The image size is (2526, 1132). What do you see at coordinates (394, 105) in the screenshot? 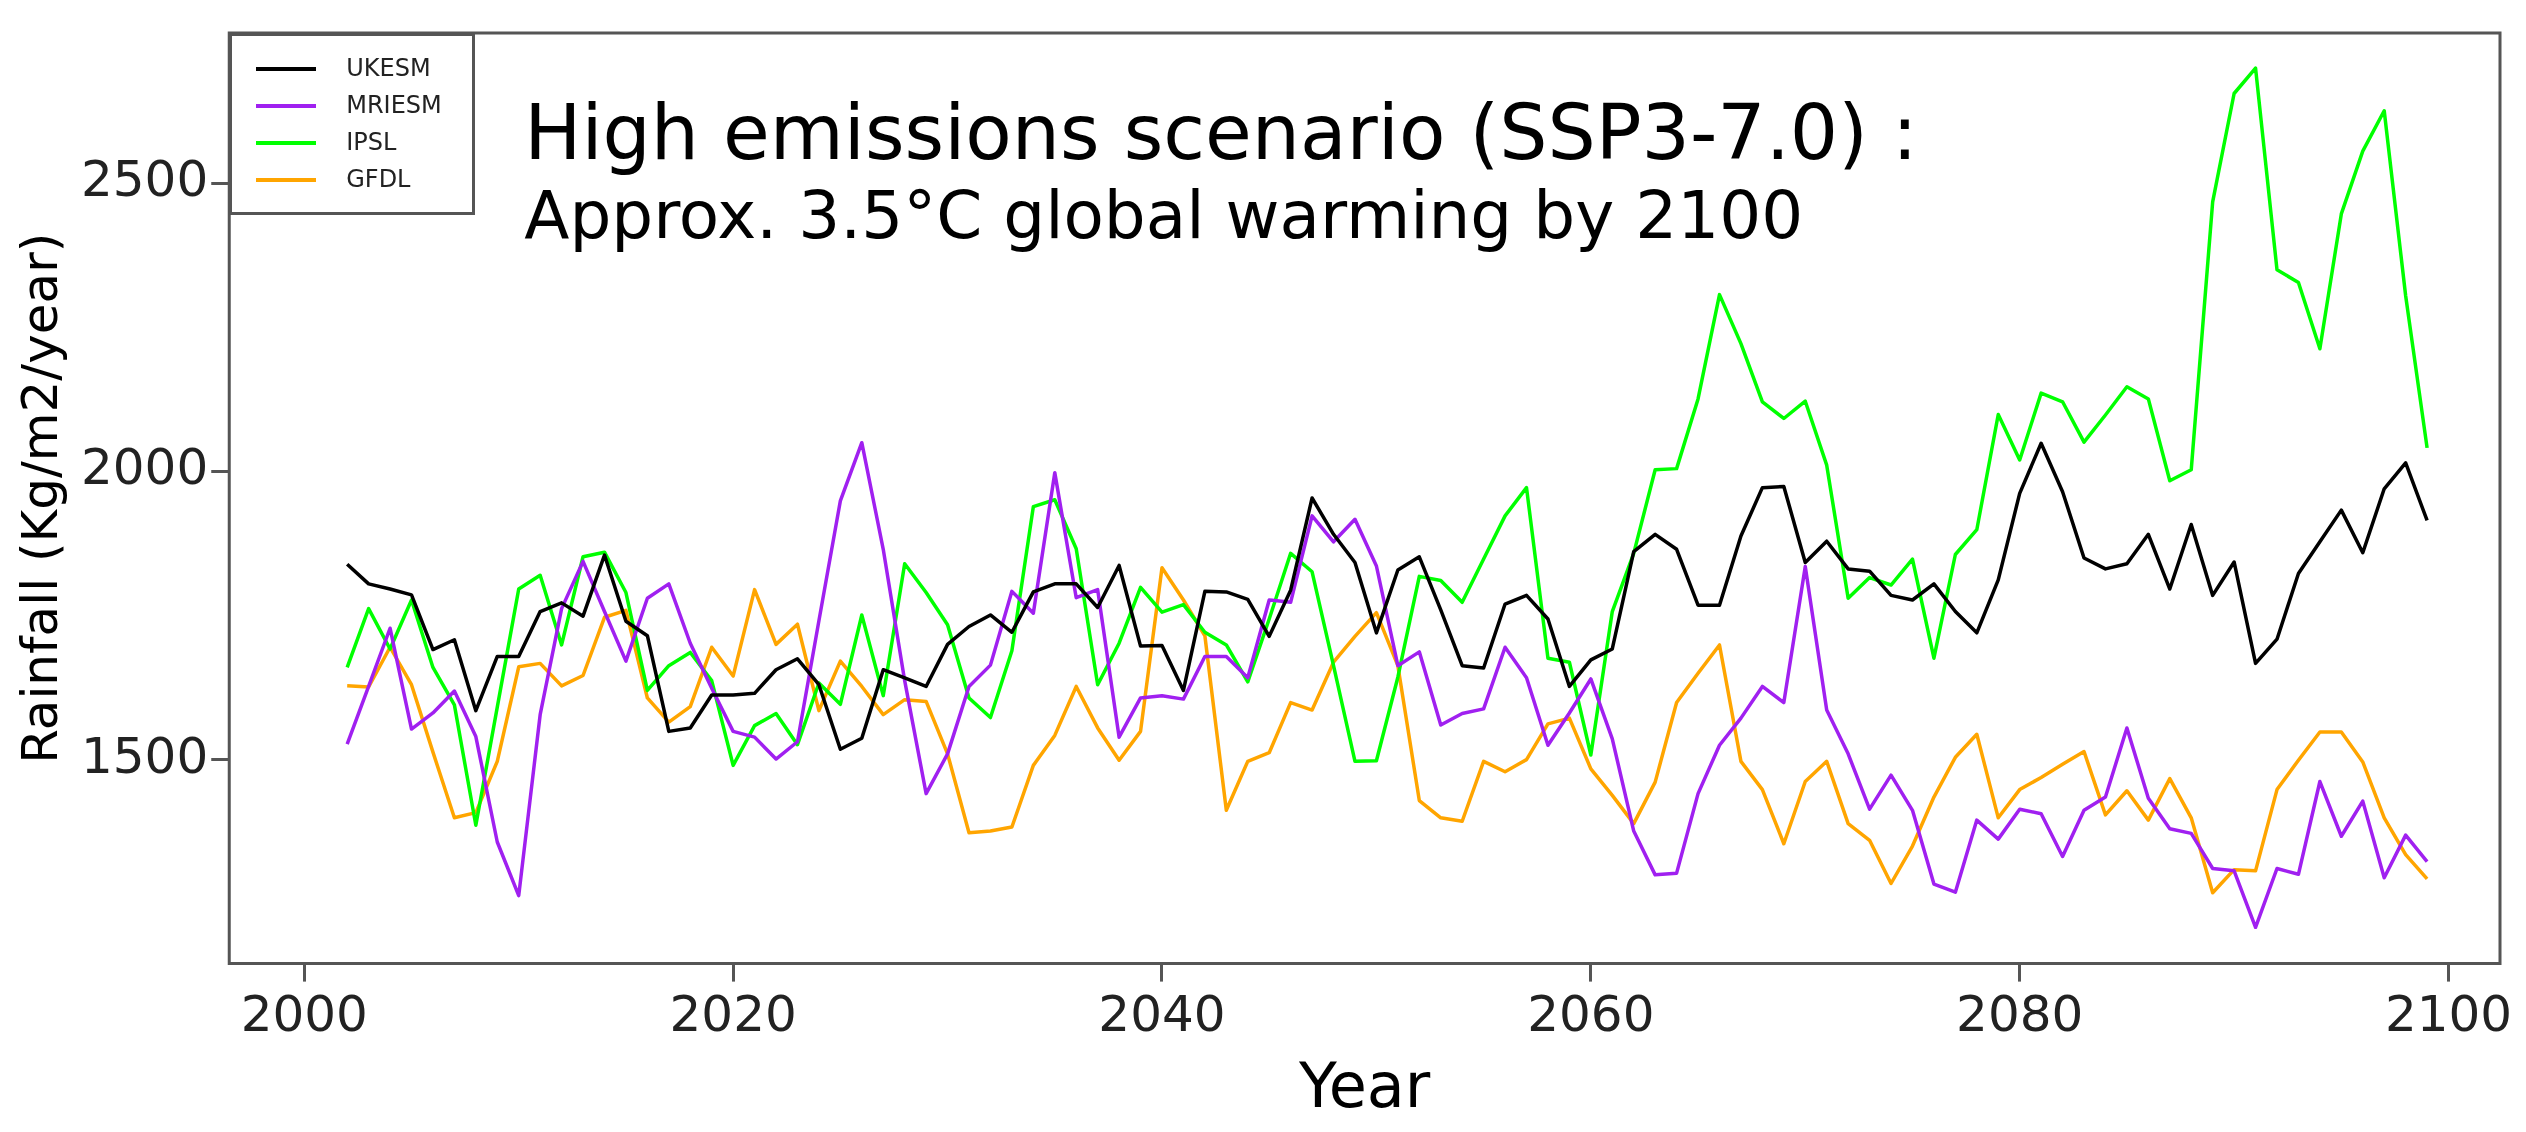
I see `legend-label: MRIESM` at bounding box center [394, 105].